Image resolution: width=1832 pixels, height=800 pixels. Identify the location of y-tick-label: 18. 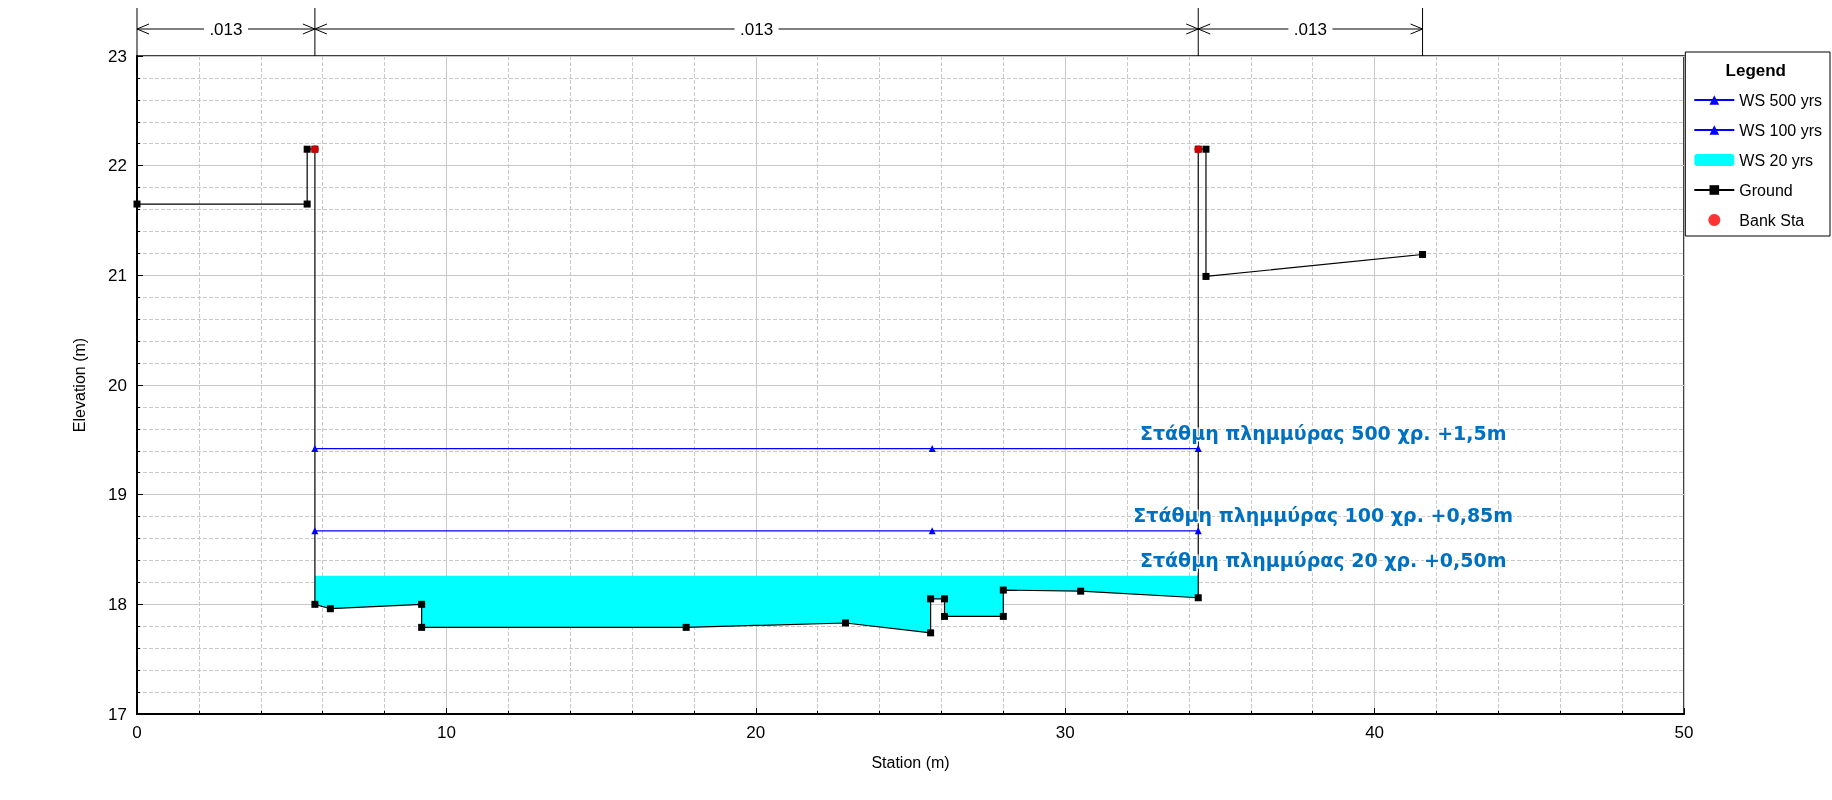
(117, 604).